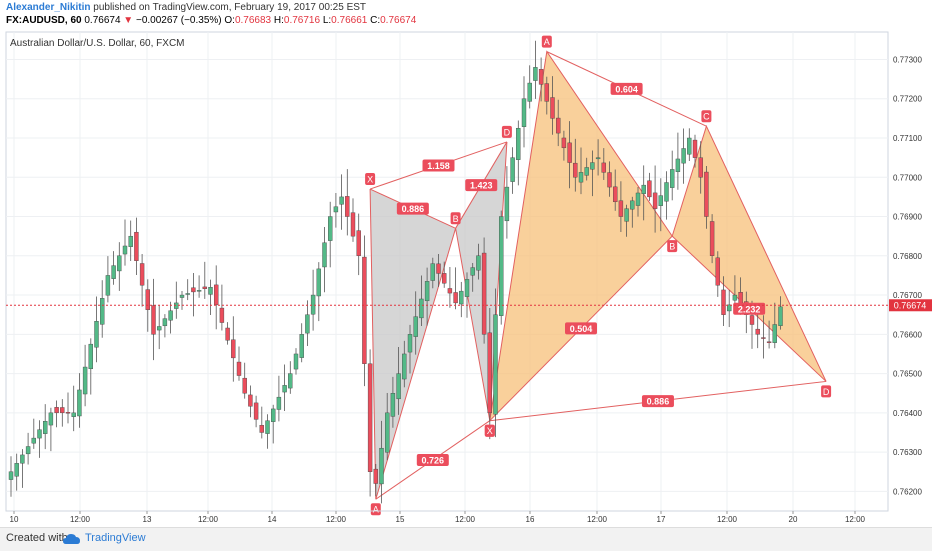  What do you see at coordinates (910, 305) in the screenshot?
I see `current-price-tag: 0.76674` at bounding box center [910, 305].